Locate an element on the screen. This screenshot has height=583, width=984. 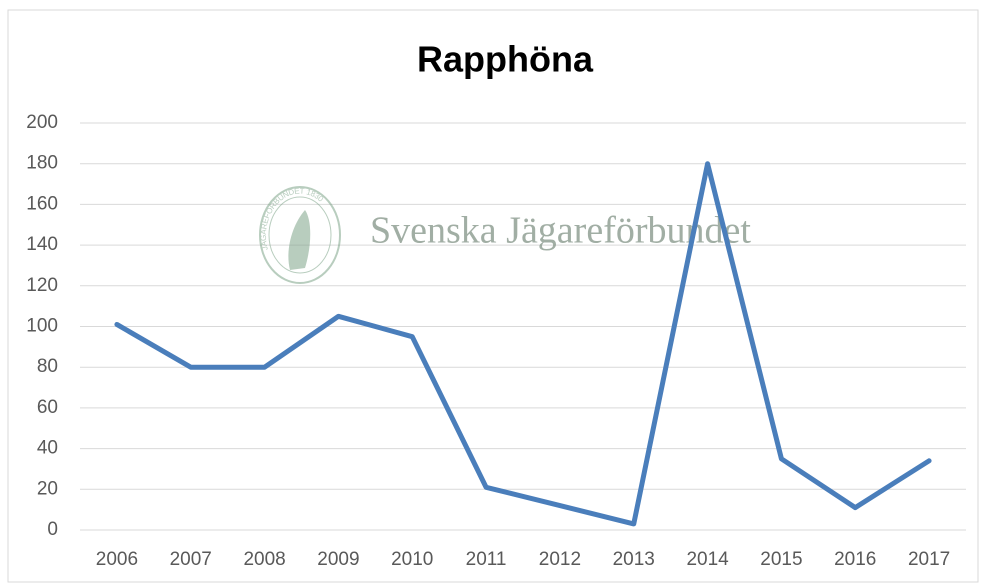
y-tick-label: 40 is located at coordinates (47, 448).